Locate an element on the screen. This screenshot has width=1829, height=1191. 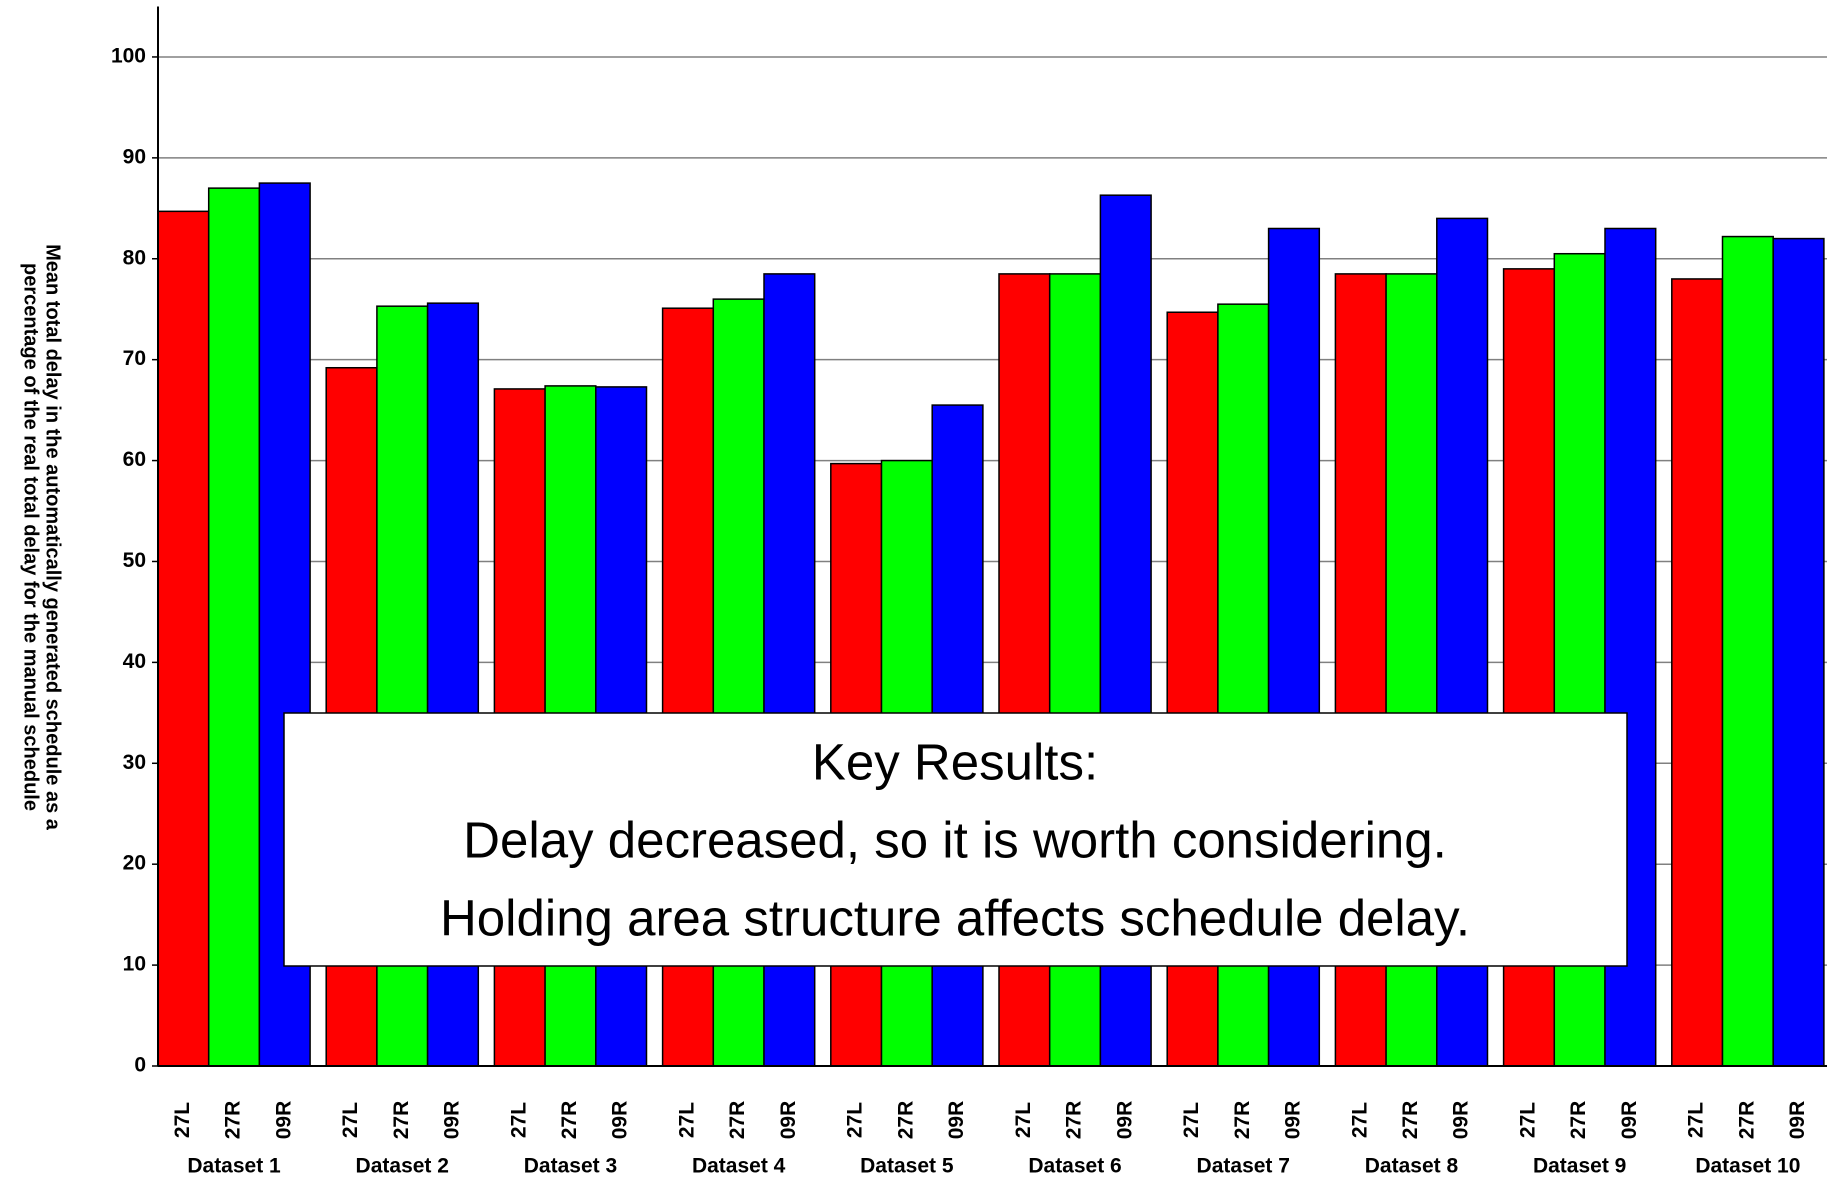
y-tick-label: 30 is located at coordinates (134, 762).